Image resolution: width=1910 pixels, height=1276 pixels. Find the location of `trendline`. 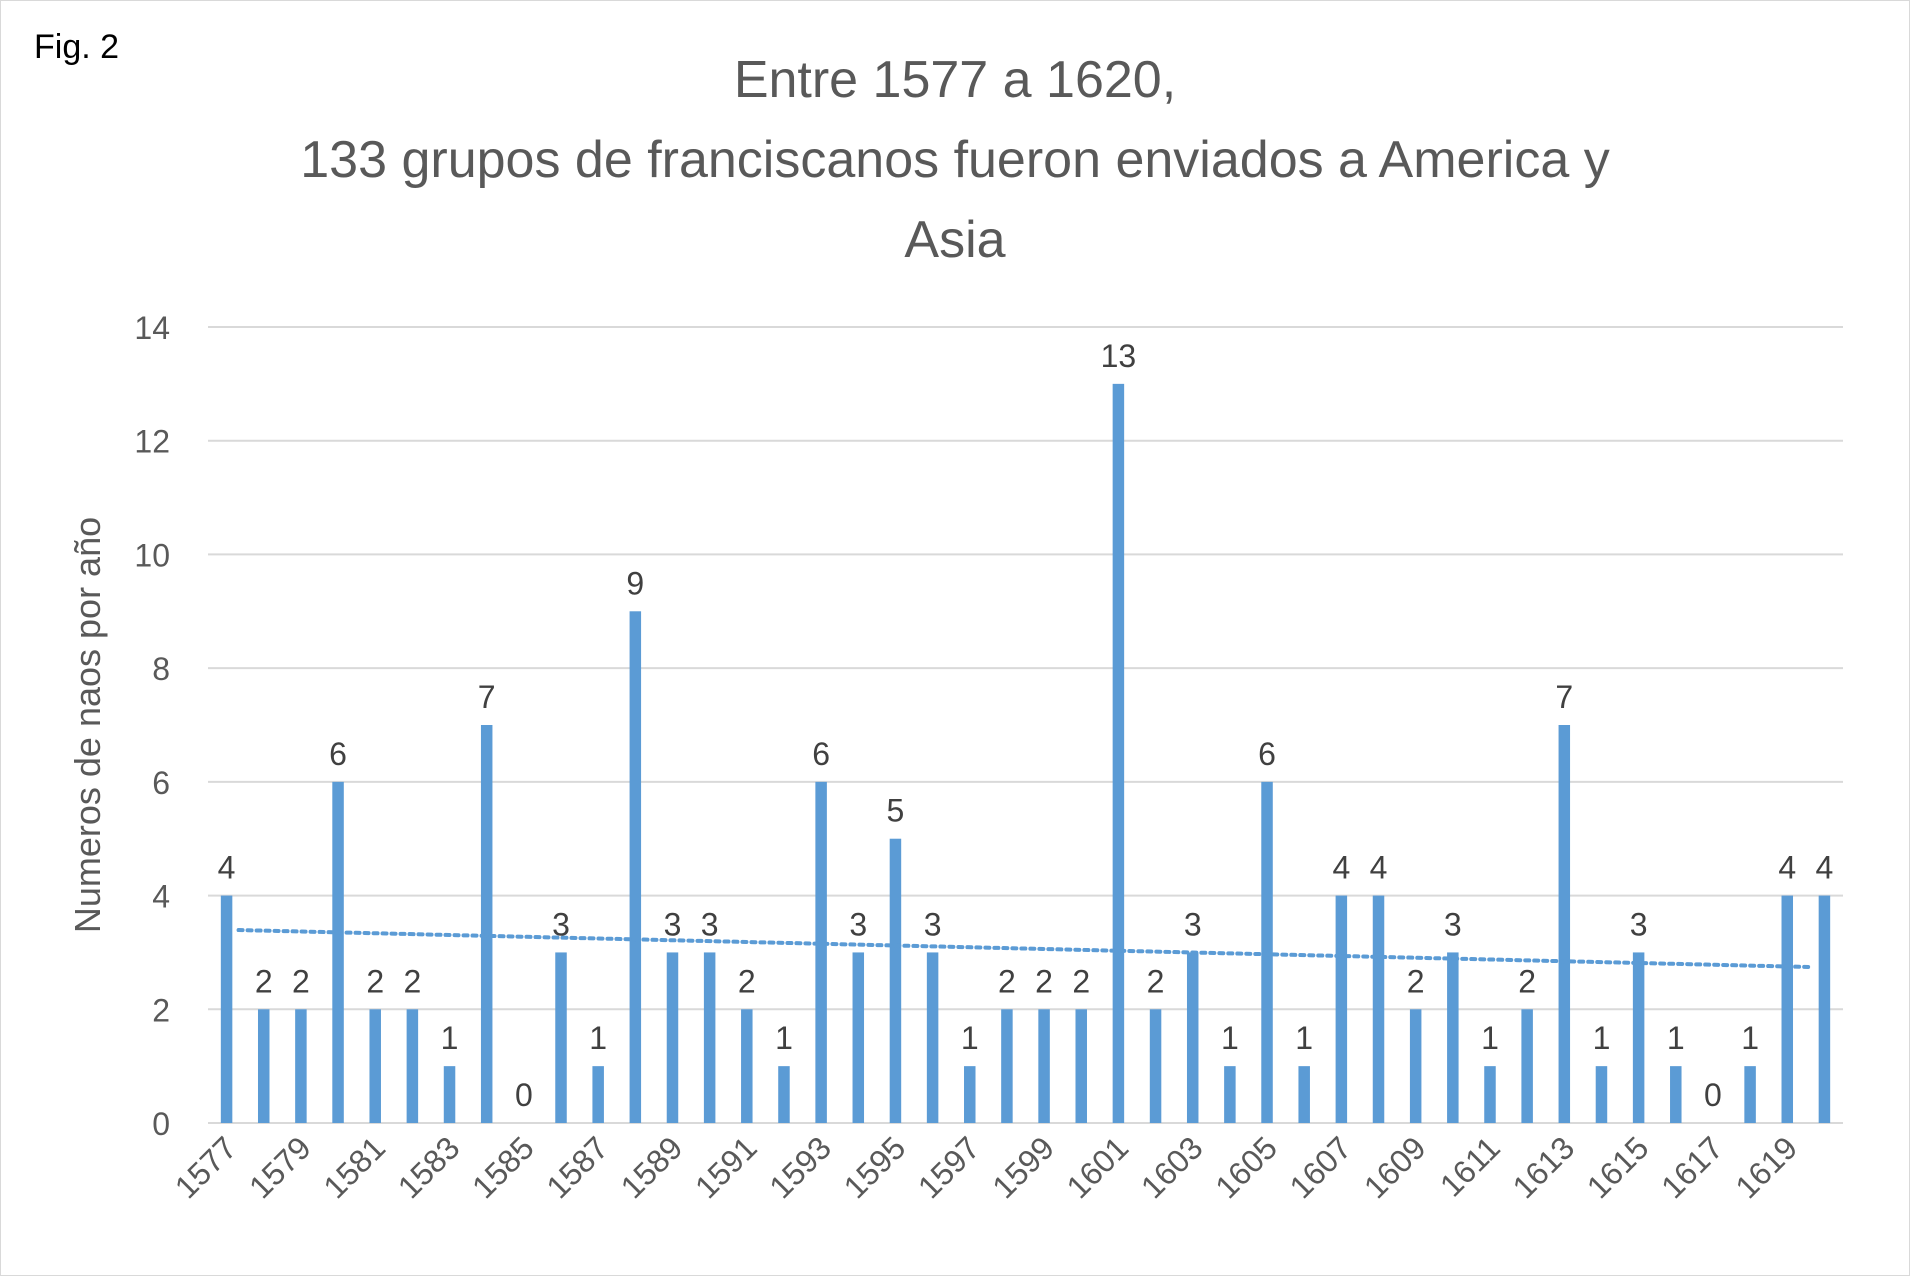

trendline is located at coordinates (1025, 949).